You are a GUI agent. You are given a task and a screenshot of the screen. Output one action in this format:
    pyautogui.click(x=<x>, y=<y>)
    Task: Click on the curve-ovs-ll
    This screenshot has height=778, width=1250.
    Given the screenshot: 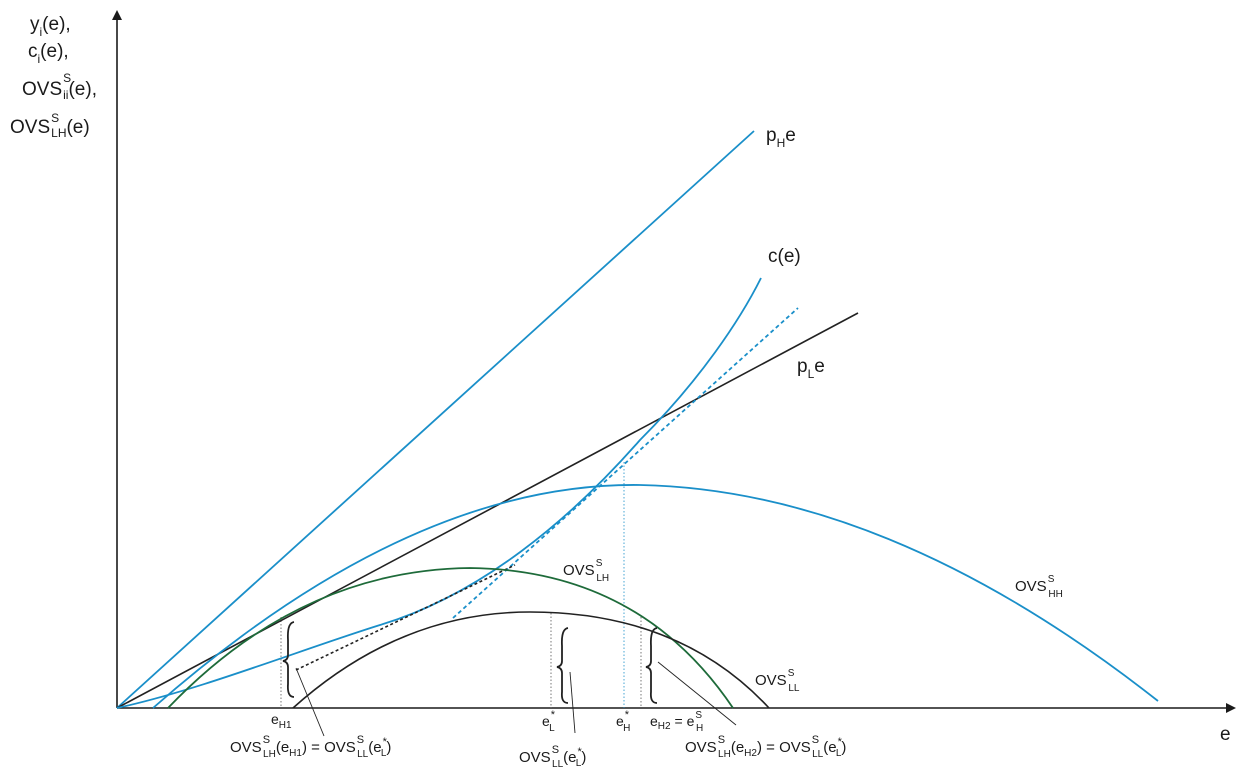 What is the action you would take?
    pyautogui.click(x=531, y=660)
    